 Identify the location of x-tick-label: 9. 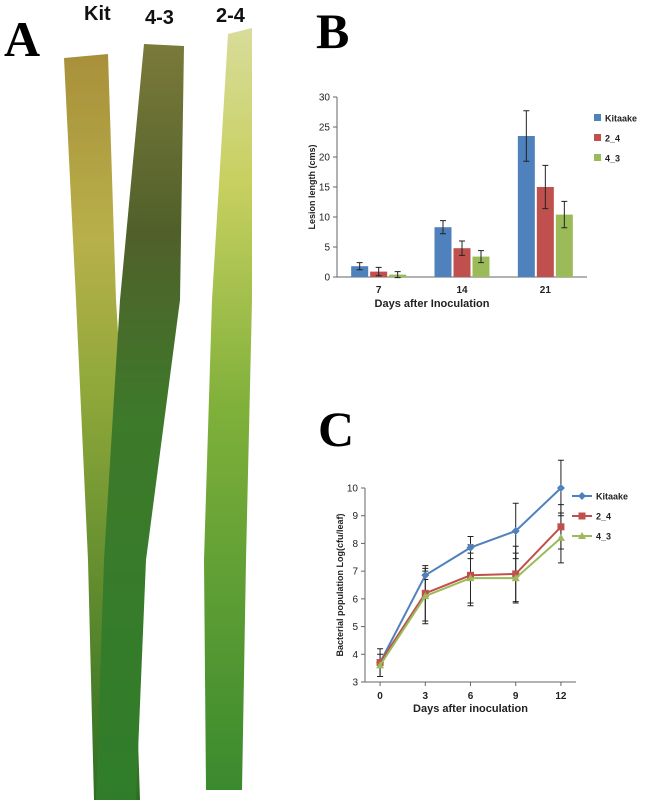
(516, 696).